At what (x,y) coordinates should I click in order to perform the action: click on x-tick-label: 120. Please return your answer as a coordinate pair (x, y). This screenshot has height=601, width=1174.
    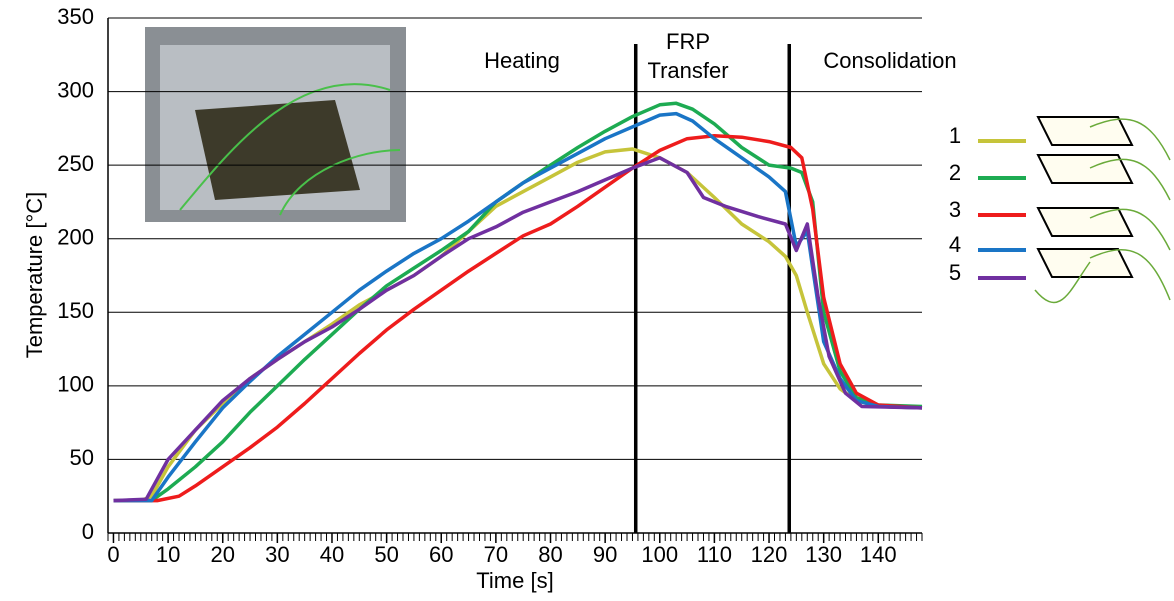
    Looking at the image, I should click on (769, 554).